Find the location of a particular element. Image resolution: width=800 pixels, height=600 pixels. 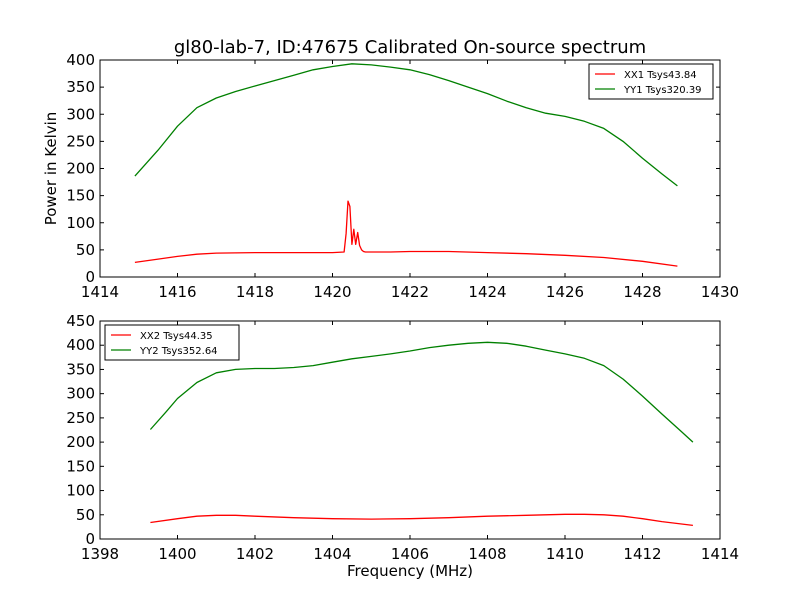

x-tick-label: 1418 is located at coordinates (255, 292).